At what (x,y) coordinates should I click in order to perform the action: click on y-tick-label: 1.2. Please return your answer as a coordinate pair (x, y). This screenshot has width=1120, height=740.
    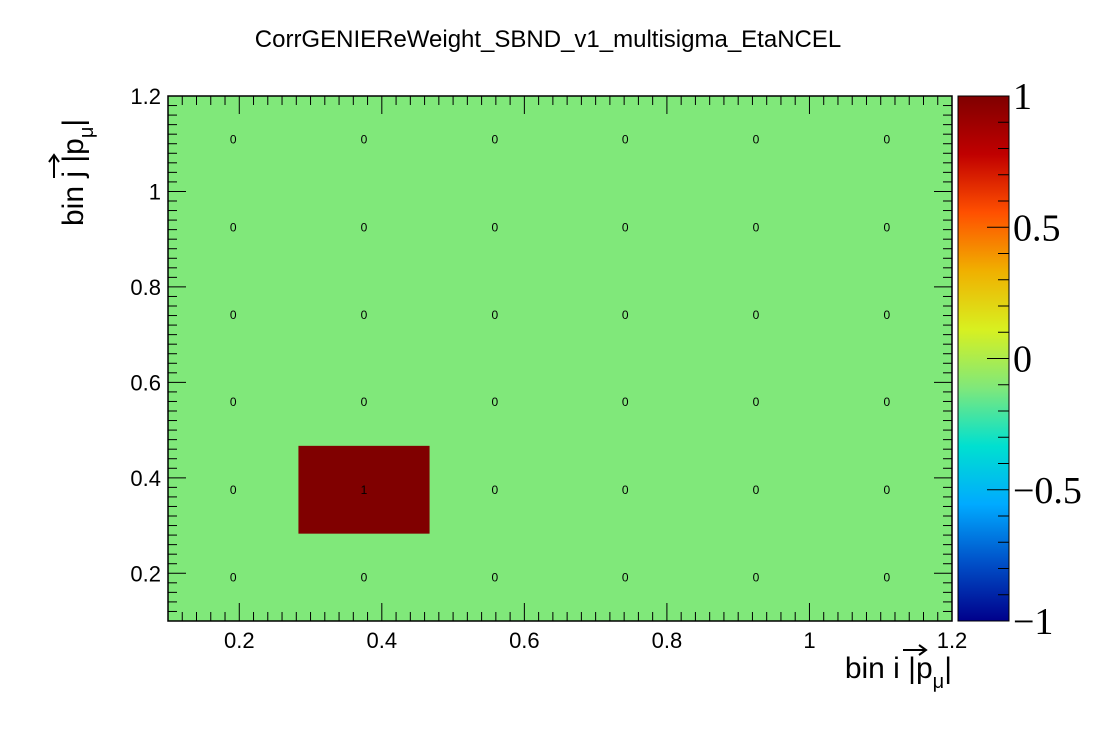
    Looking at the image, I should click on (145, 96).